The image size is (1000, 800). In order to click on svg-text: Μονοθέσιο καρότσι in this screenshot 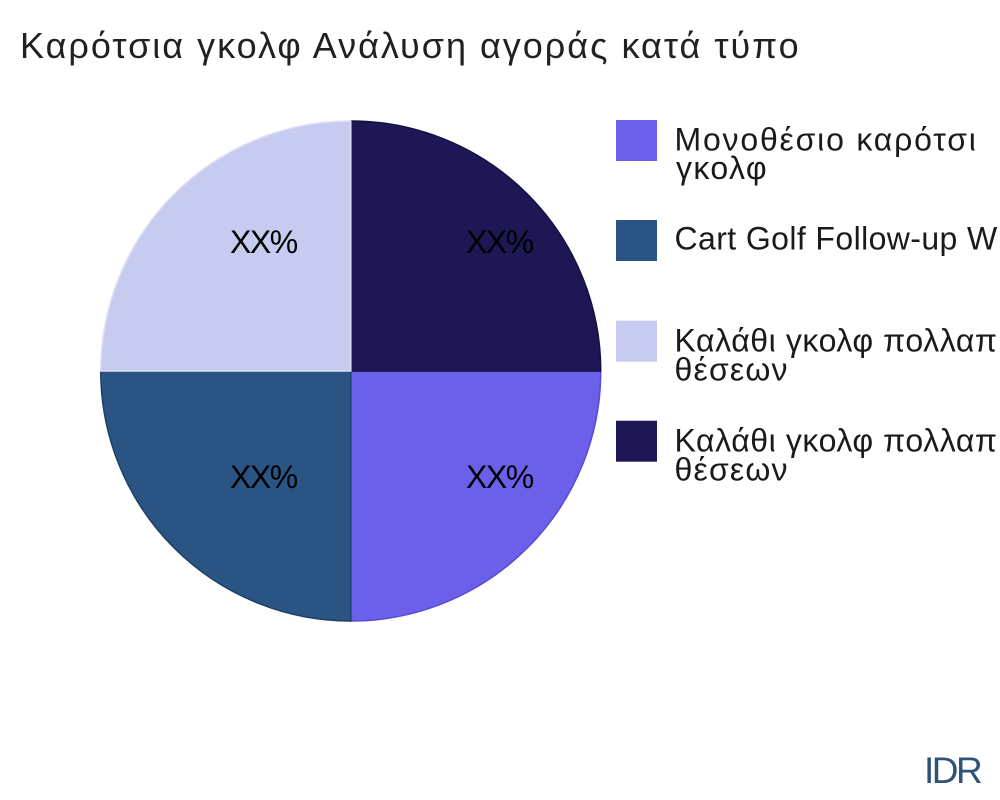, I will do `click(826, 140)`.